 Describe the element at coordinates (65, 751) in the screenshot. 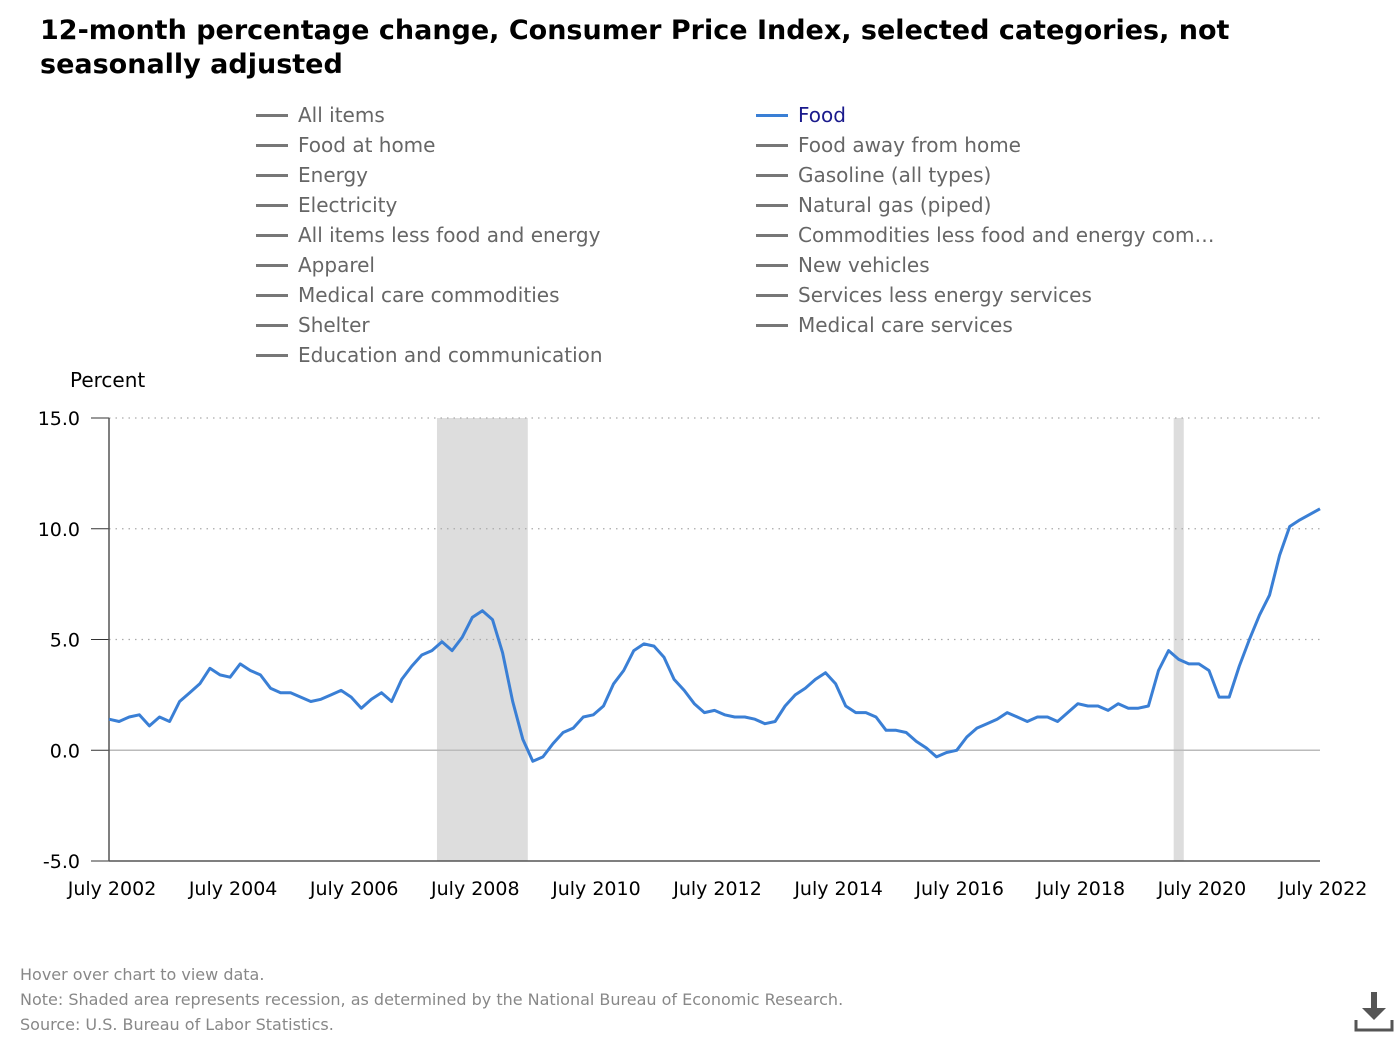

I see `y-tick-label: 0.0` at that location.